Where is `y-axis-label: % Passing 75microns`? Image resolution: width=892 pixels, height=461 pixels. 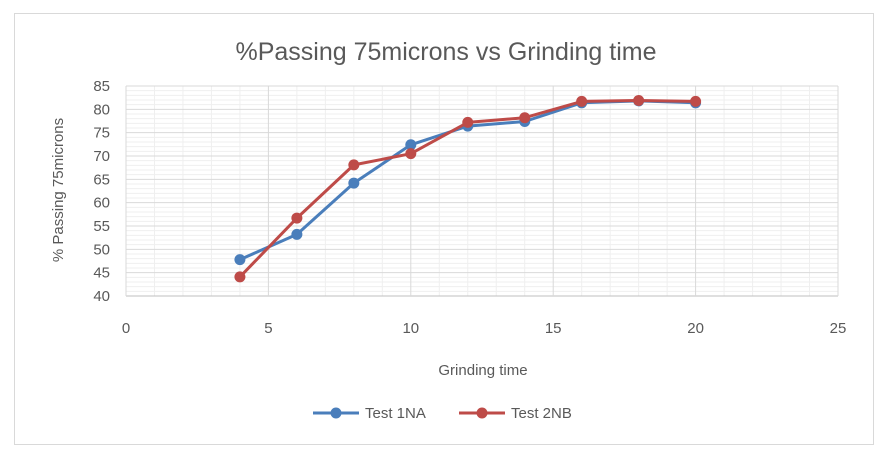
y-axis-label: % Passing 75microns is located at coordinates (58, 190).